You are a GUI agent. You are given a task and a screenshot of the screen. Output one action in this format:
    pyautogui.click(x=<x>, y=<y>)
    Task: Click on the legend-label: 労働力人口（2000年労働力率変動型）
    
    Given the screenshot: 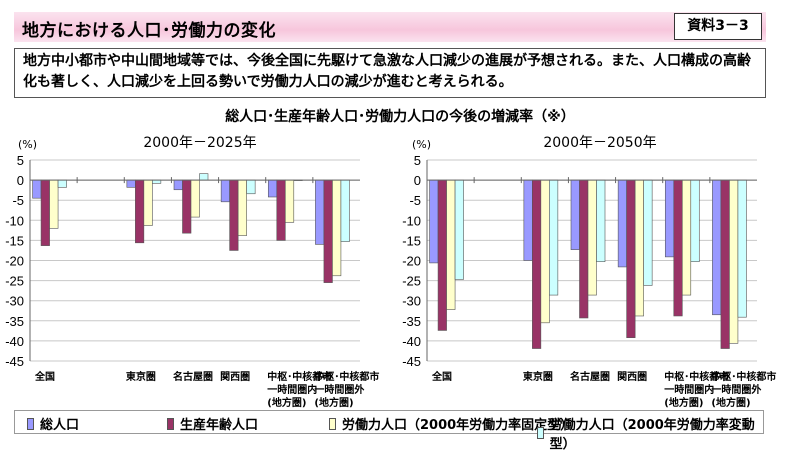 What is the action you would take?
    pyautogui.click(x=652, y=435)
    